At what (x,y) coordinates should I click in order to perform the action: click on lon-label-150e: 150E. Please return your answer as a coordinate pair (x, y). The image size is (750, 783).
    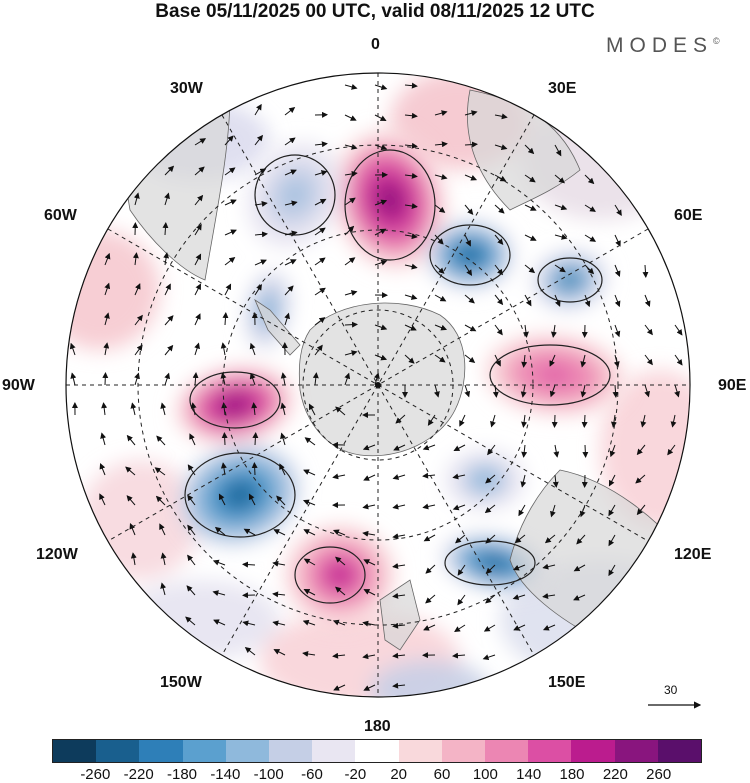
    Looking at the image, I should click on (567, 682).